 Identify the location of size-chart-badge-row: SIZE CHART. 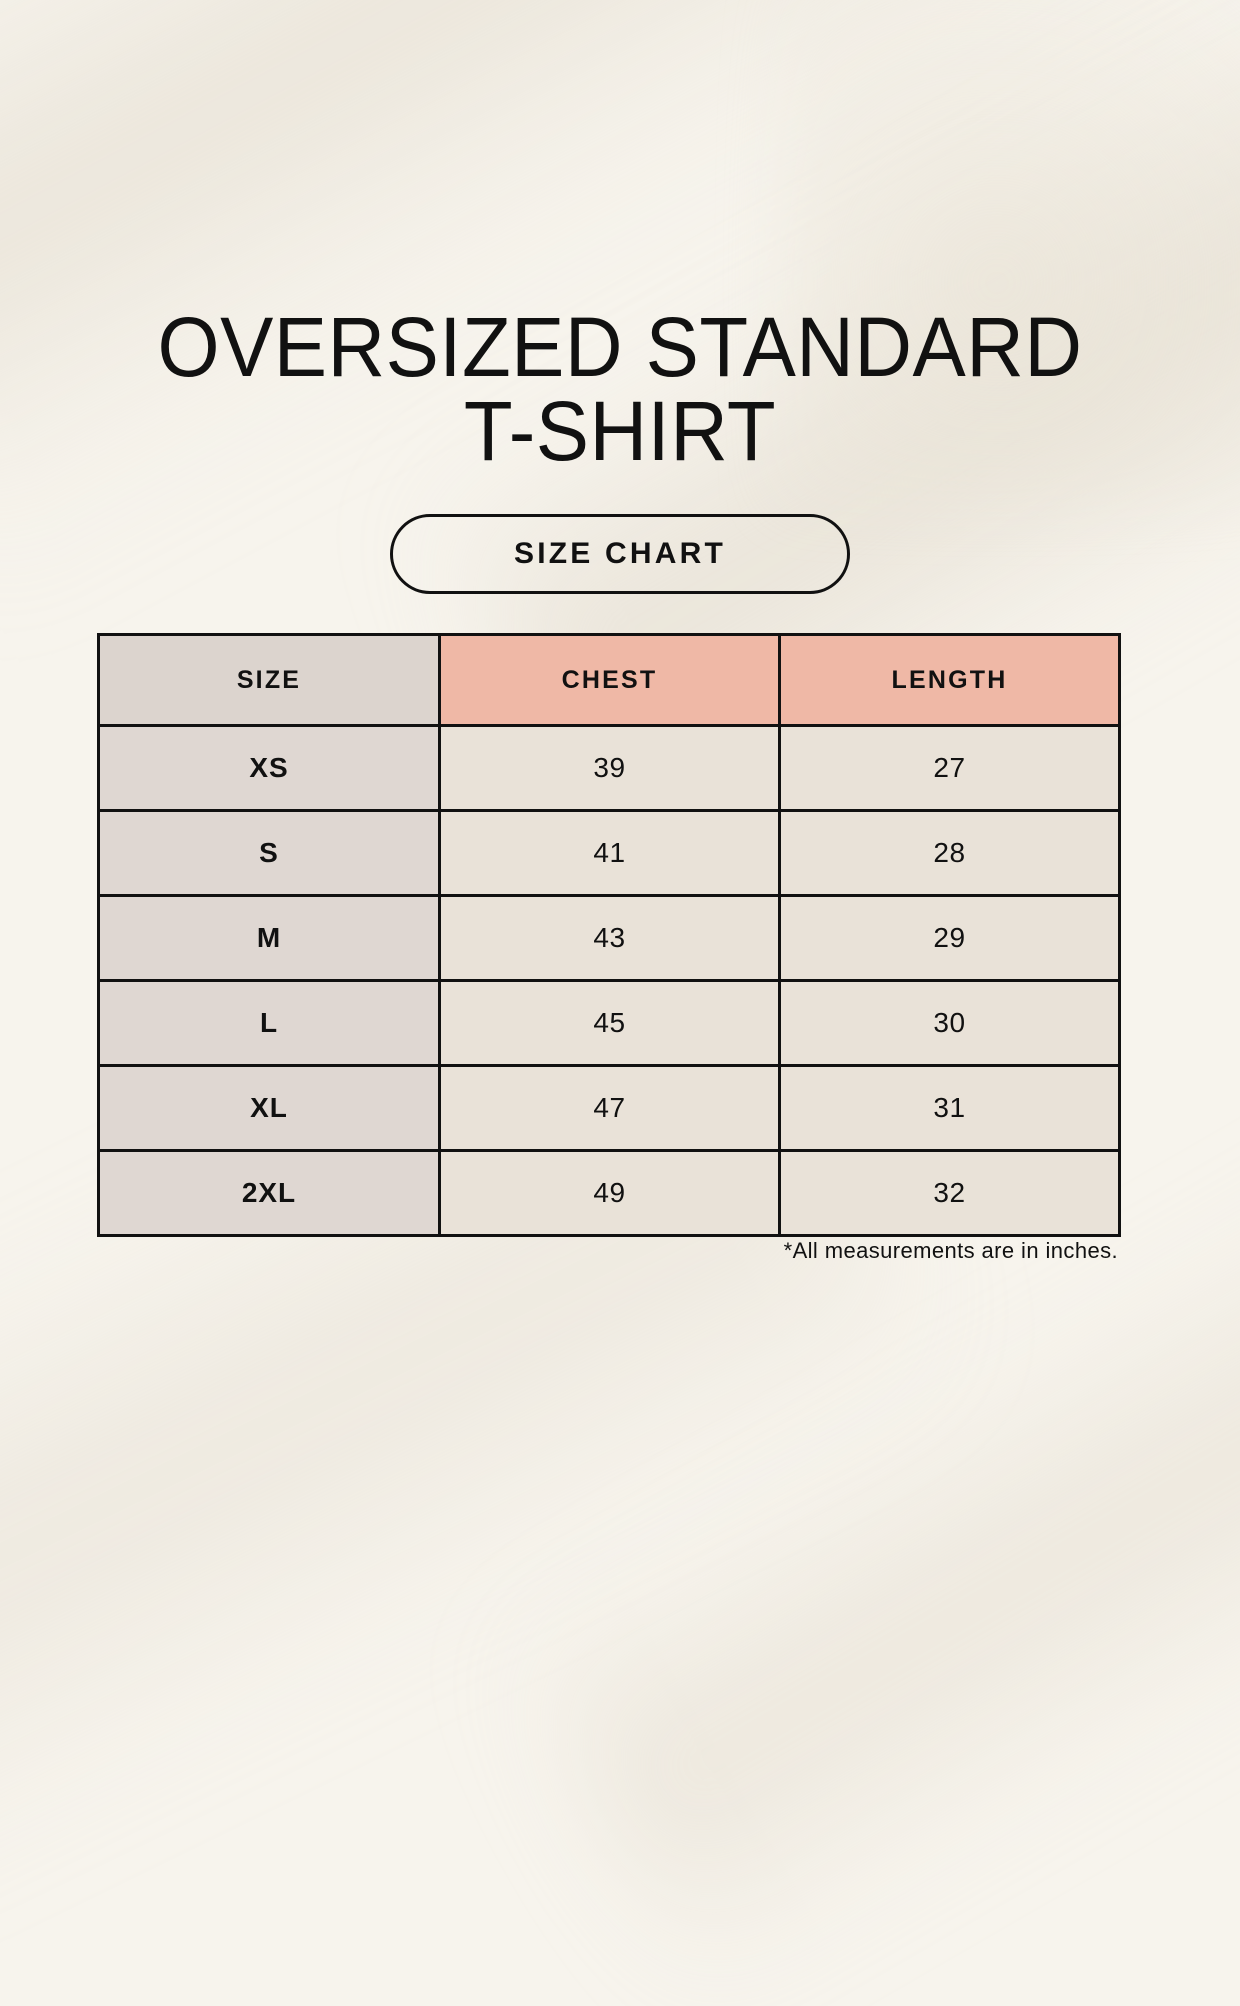
(620, 554).